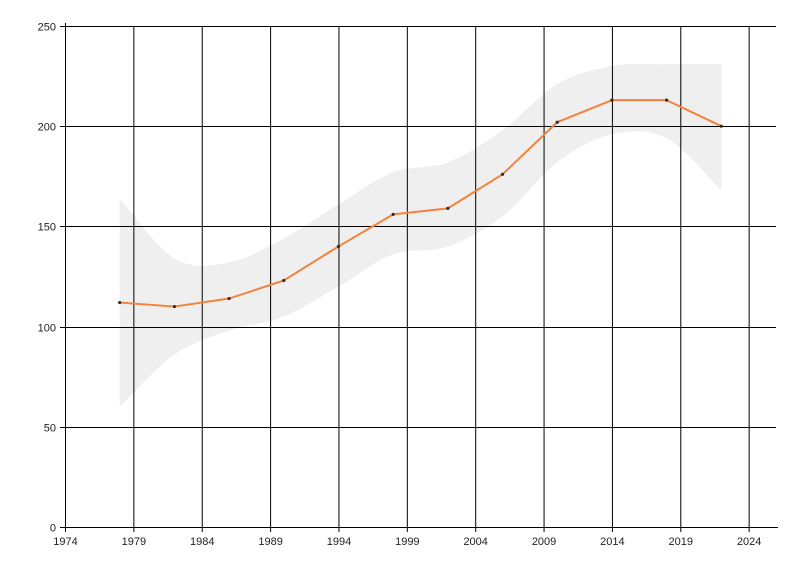  What do you see at coordinates (65, 542) in the screenshot?
I see `x-tick-label: 1974` at bounding box center [65, 542].